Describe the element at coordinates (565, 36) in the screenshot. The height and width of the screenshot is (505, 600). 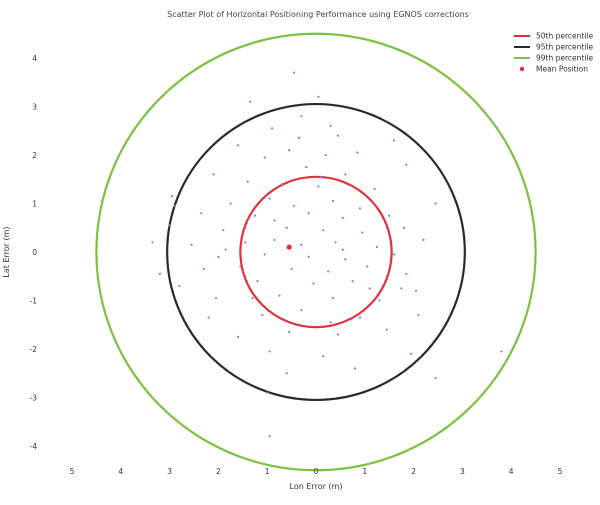
I see `legend-label-0: 50th percentile` at that location.